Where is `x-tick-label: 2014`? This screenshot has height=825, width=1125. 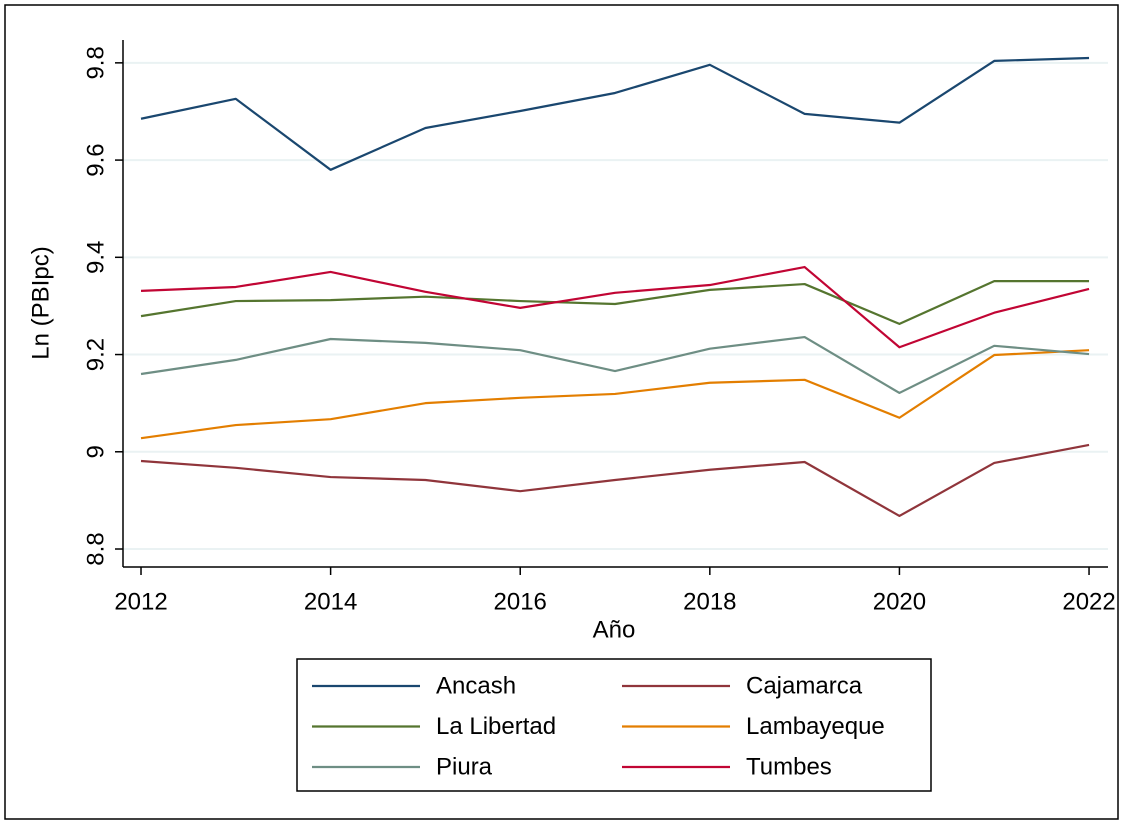
x-tick-label: 2014 is located at coordinates (330, 601).